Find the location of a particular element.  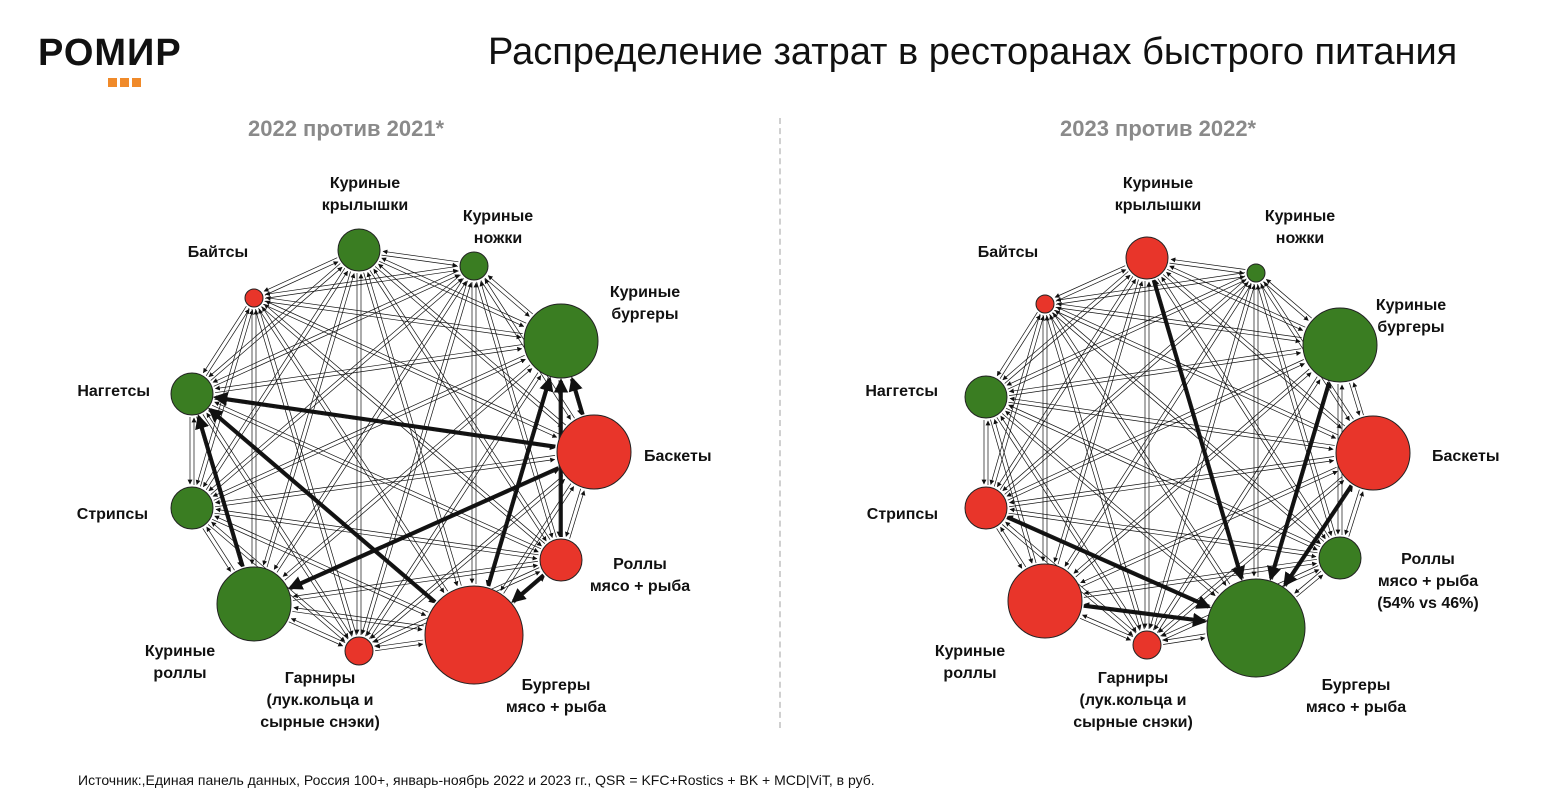

node-nuggets is located at coordinates (192, 394).